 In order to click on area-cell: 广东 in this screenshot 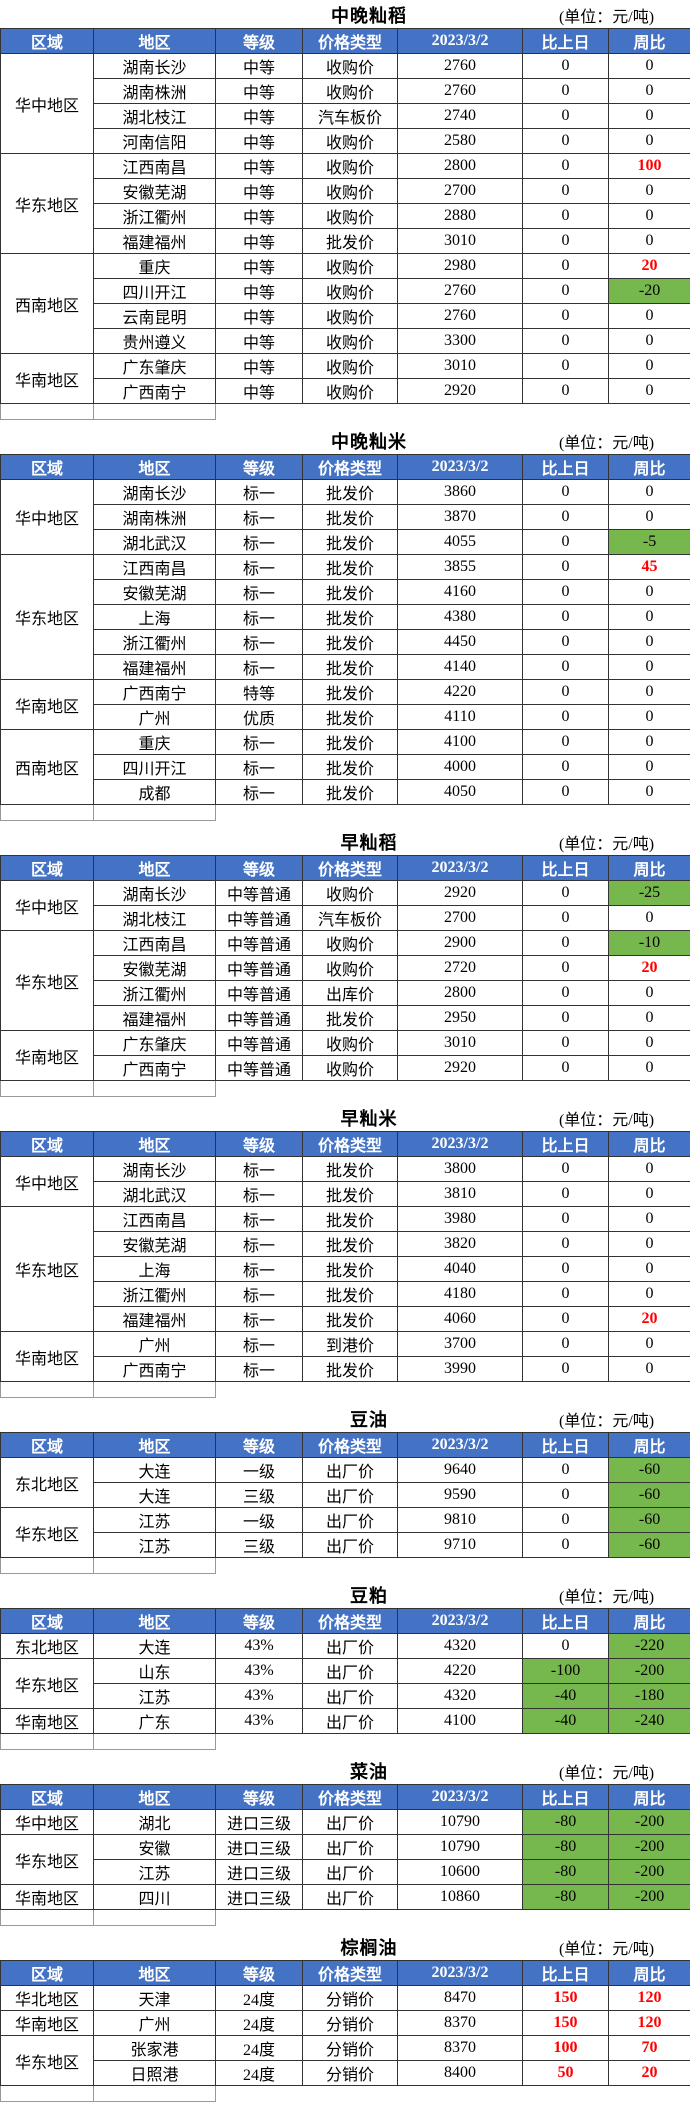, I will do `click(155, 1721)`.